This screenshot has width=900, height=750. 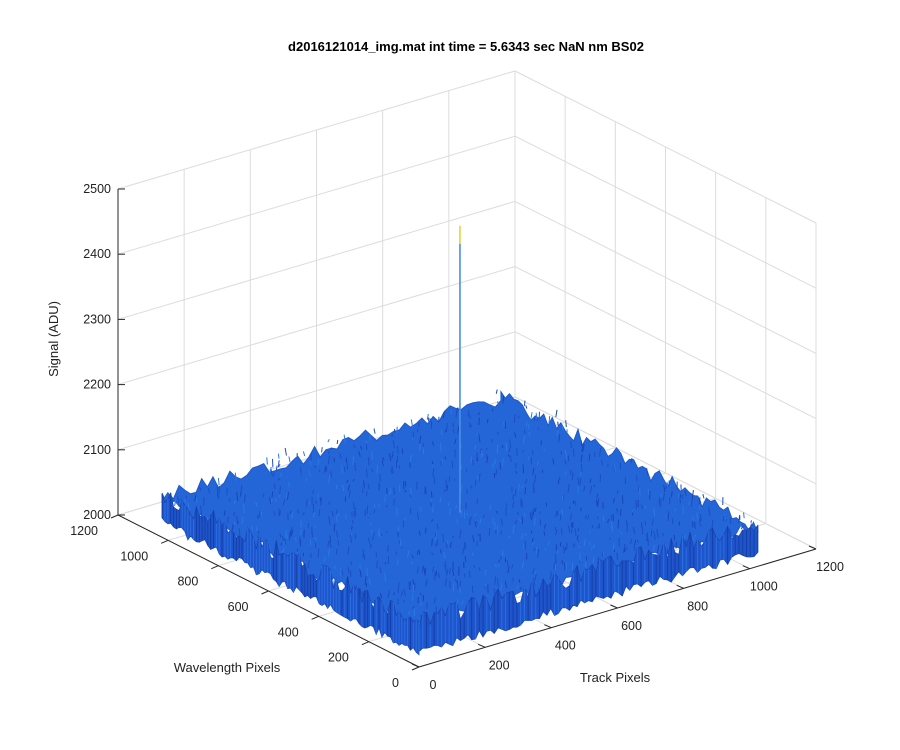 What do you see at coordinates (114, 516) in the screenshot?
I see `y-tick-mark` at bounding box center [114, 516].